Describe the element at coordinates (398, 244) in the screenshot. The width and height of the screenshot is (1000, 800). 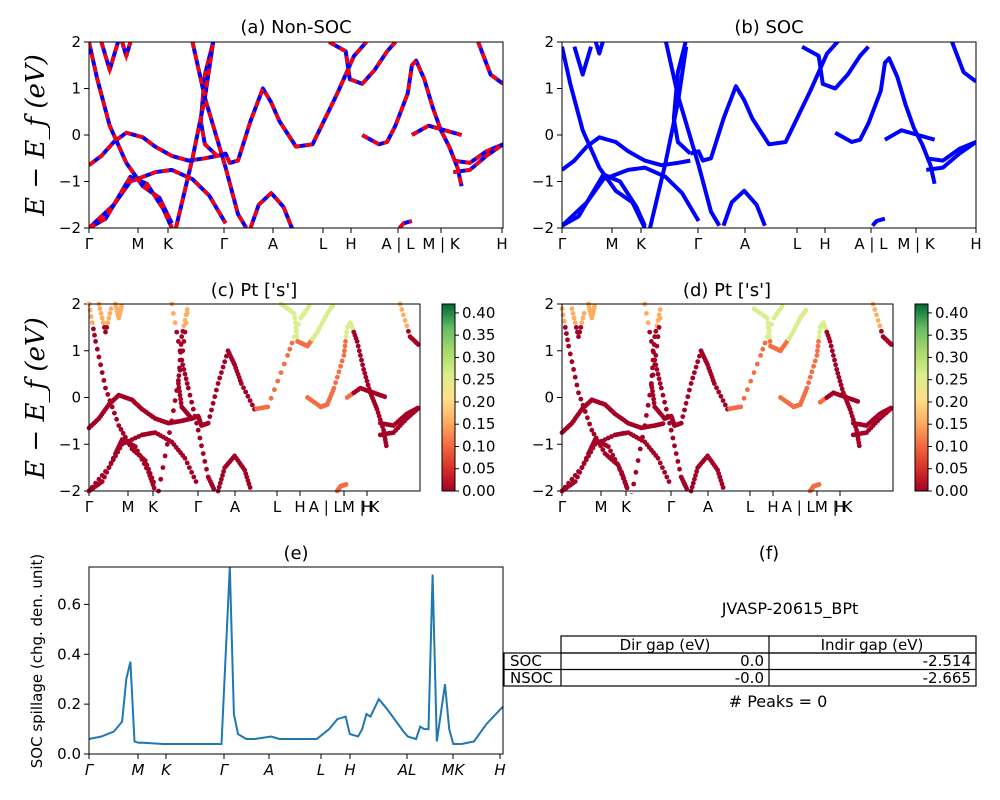
I see `xtick-label: A | L` at that location.